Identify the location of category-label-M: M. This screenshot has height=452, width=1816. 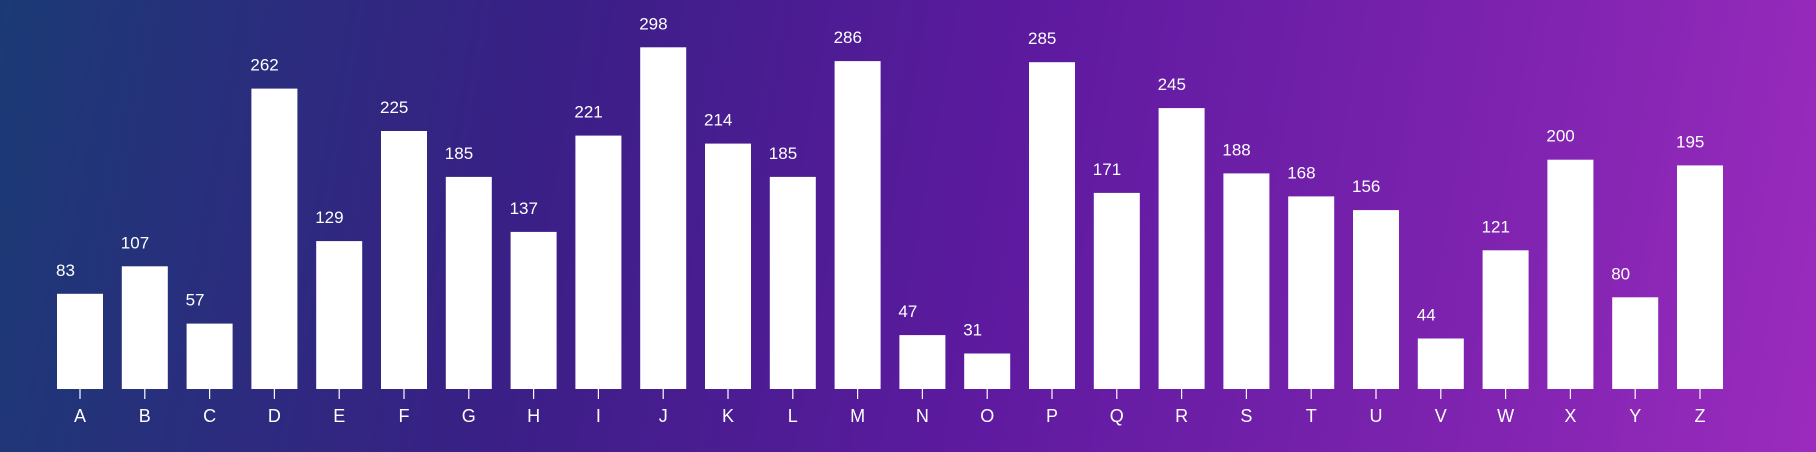
(857, 416).